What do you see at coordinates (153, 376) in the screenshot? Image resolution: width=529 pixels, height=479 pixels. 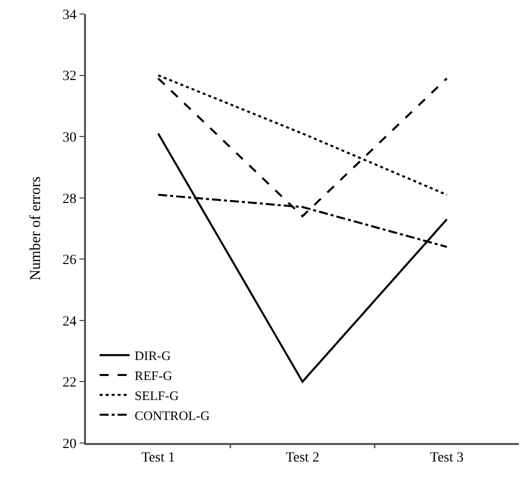 I see `legend-label: REF-G` at bounding box center [153, 376].